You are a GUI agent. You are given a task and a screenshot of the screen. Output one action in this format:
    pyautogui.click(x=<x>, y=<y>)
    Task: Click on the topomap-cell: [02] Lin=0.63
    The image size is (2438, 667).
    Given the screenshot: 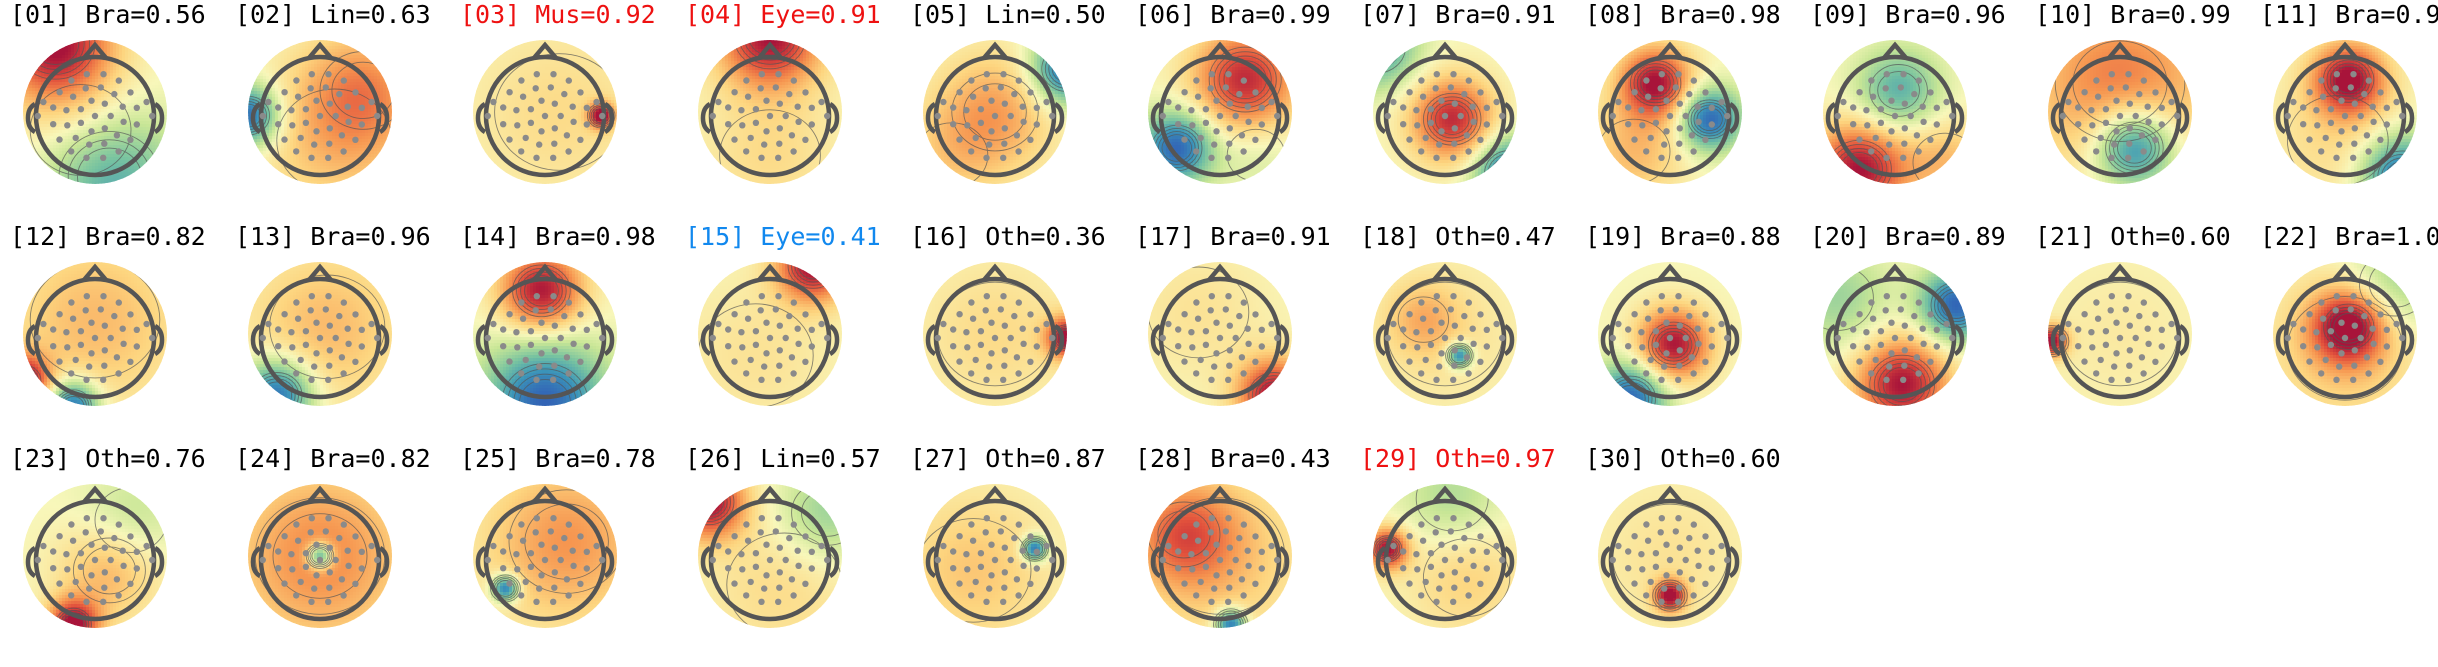 What is the action you would take?
    pyautogui.click(x=347, y=111)
    